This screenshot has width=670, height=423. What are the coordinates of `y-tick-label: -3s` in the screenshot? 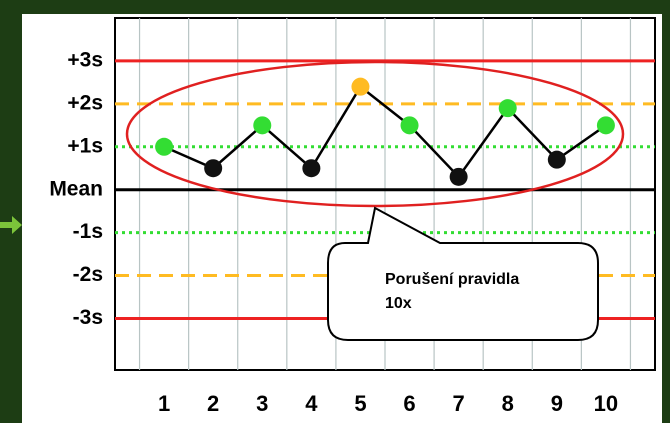 It's located at (88, 317).